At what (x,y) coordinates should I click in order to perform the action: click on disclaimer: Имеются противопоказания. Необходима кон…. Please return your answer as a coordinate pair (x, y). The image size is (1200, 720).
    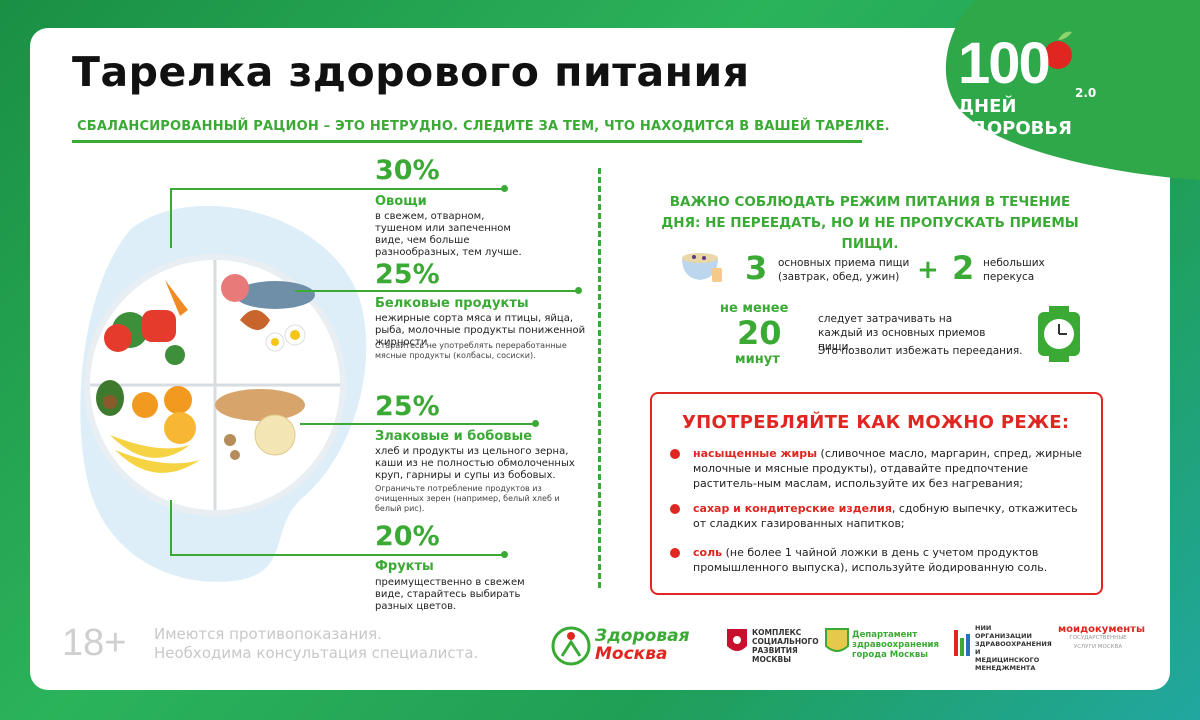
    Looking at the image, I should click on (316, 643).